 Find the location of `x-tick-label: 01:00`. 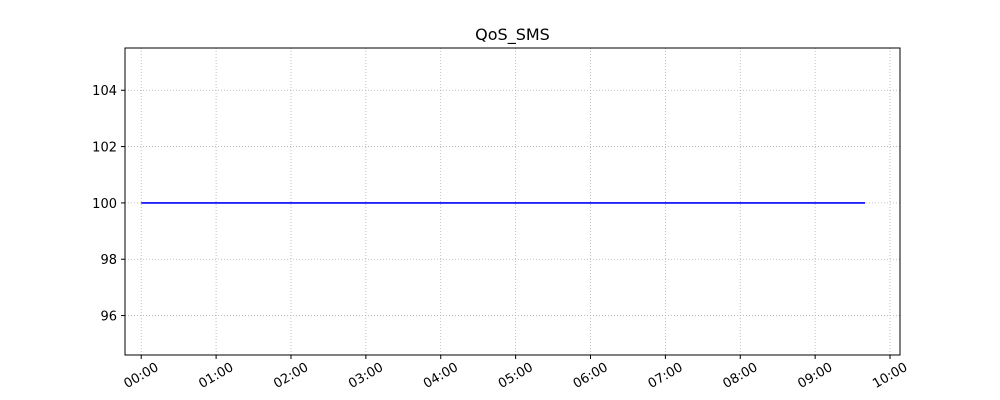

x-tick-label: 01:00 is located at coordinates (216, 376).